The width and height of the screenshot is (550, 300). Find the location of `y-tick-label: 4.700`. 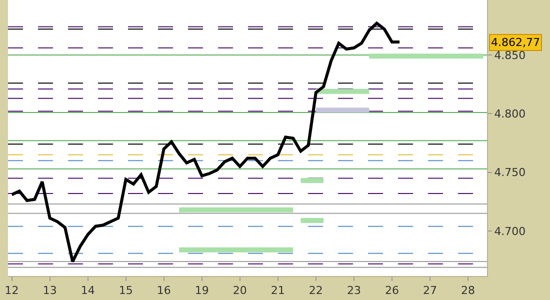

y-tick-label: 4.700 is located at coordinates (510, 231).